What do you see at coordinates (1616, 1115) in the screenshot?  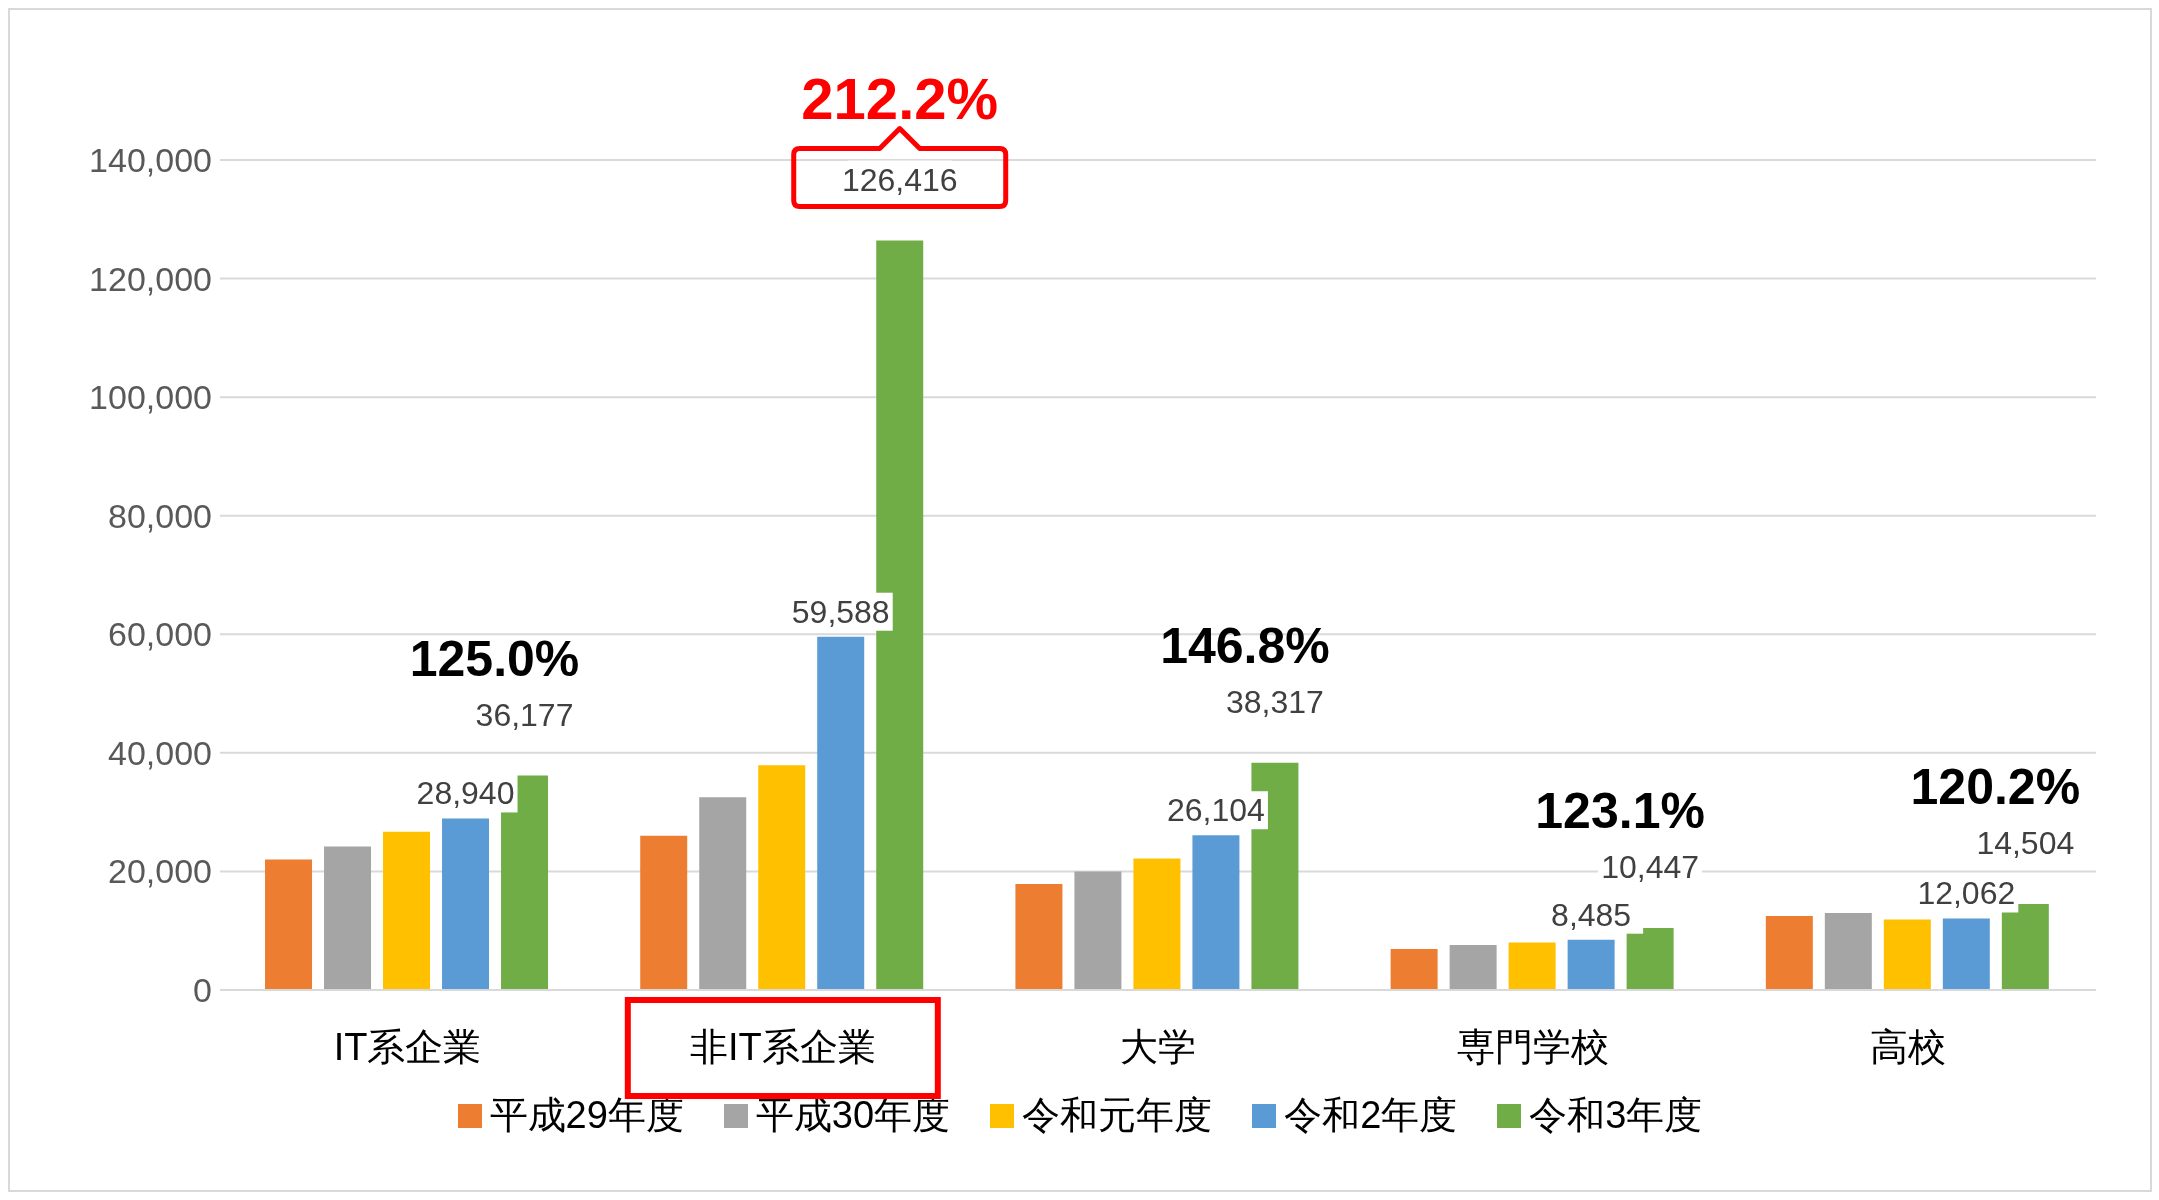 I see `legend-label: 令和3年度` at bounding box center [1616, 1115].